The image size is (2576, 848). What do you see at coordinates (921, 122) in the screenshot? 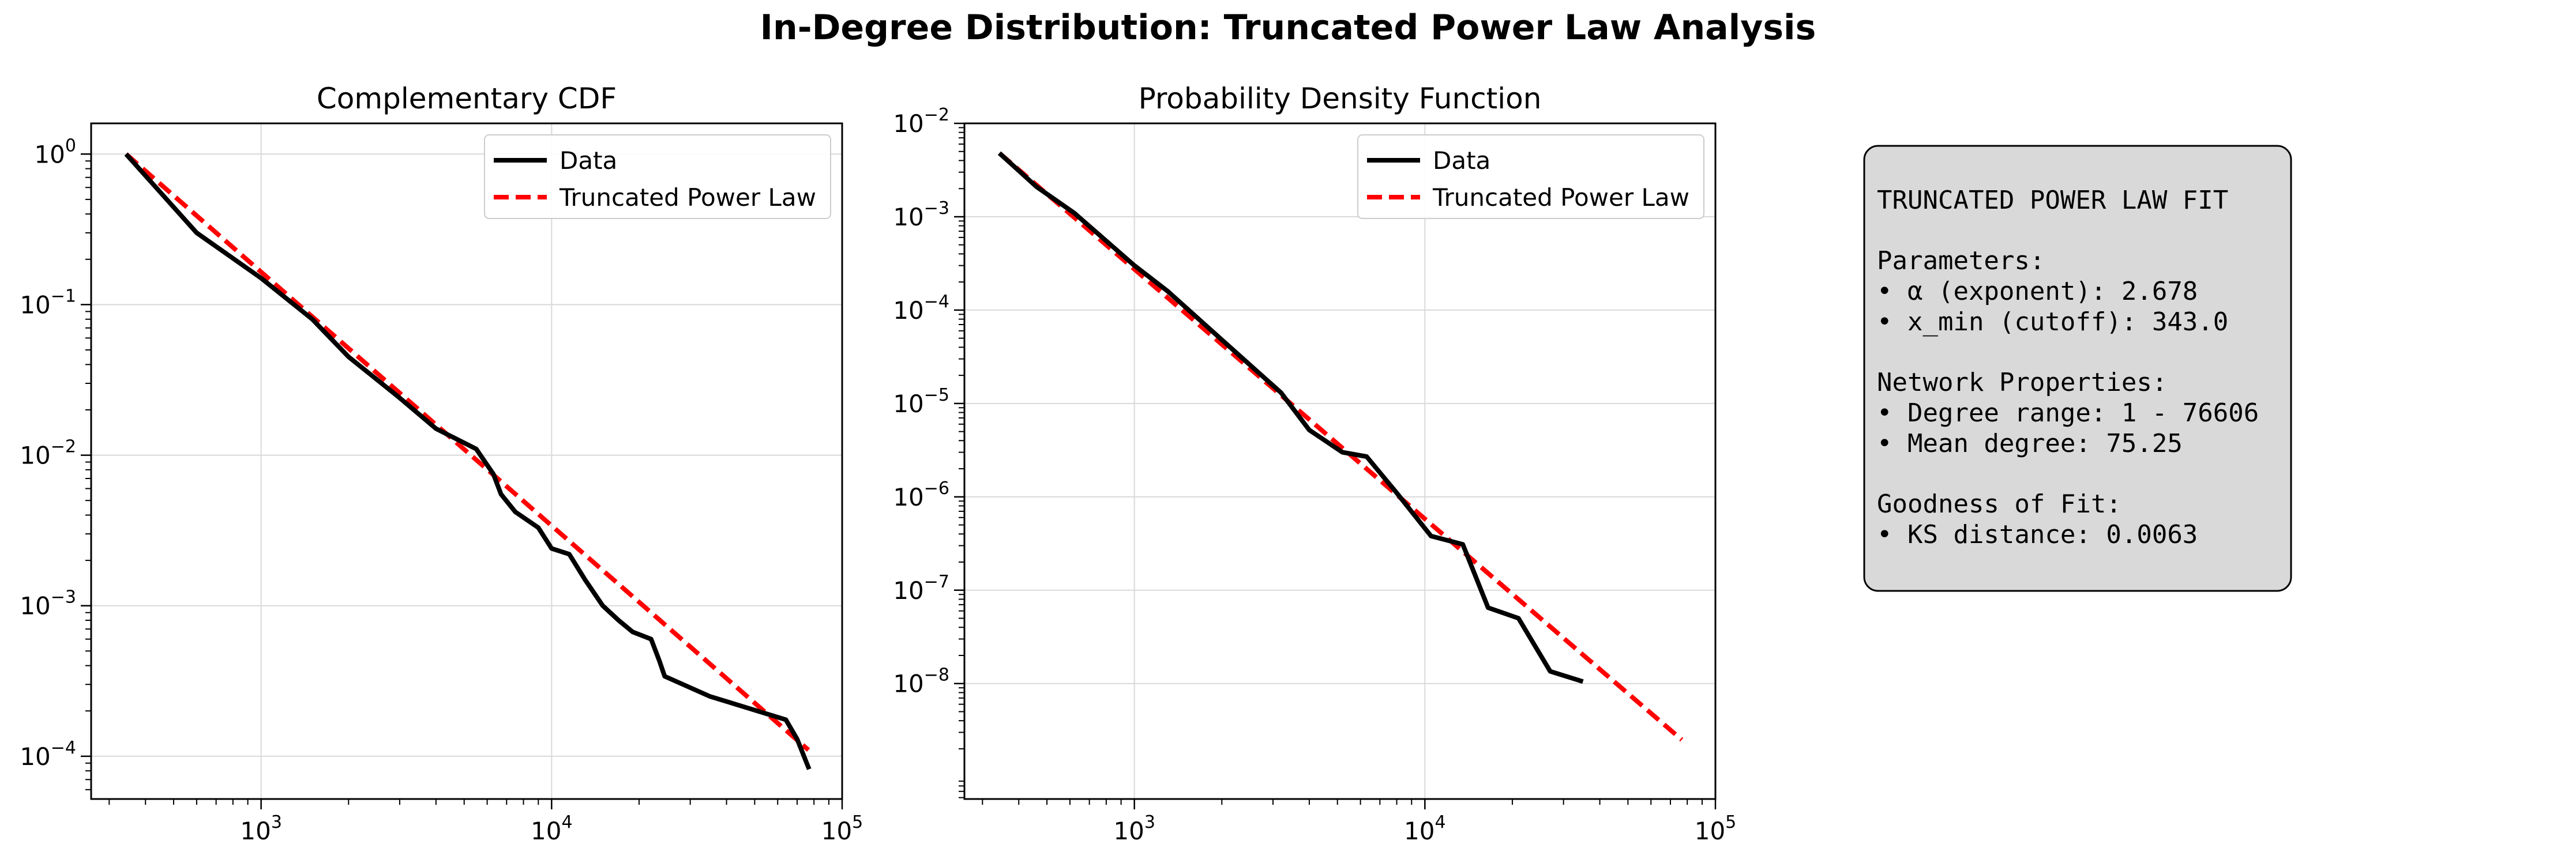
I see `pdf-y-tick-label: 10⁻²` at bounding box center [921, 122].